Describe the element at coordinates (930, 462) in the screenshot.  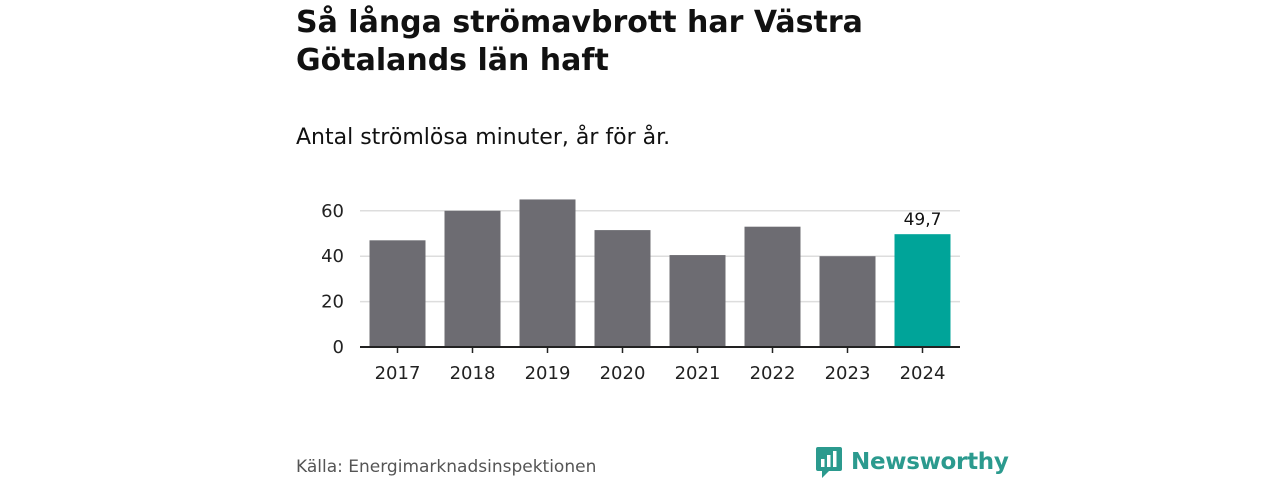
I see `brand-name: Newsworthy` at that location.